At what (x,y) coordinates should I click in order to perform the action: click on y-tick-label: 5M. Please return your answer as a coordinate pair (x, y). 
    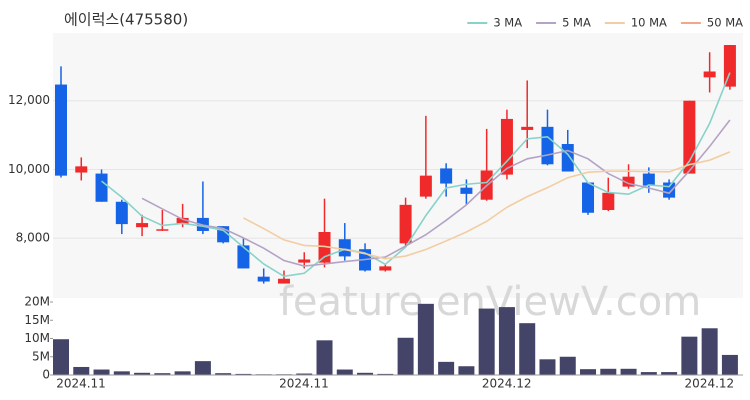
    Looking at the image, I should click on (41, 356).